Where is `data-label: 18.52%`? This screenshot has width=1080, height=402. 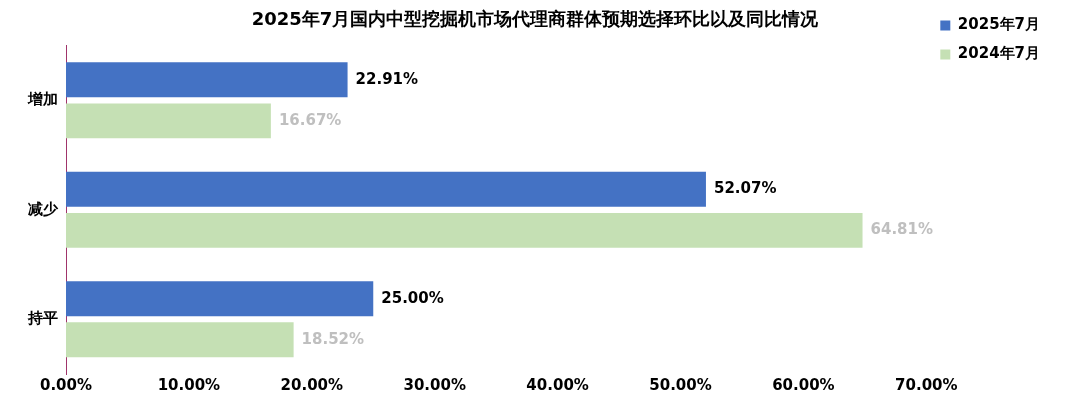
data-label: 18.52% is located at coordinates (333, 338).